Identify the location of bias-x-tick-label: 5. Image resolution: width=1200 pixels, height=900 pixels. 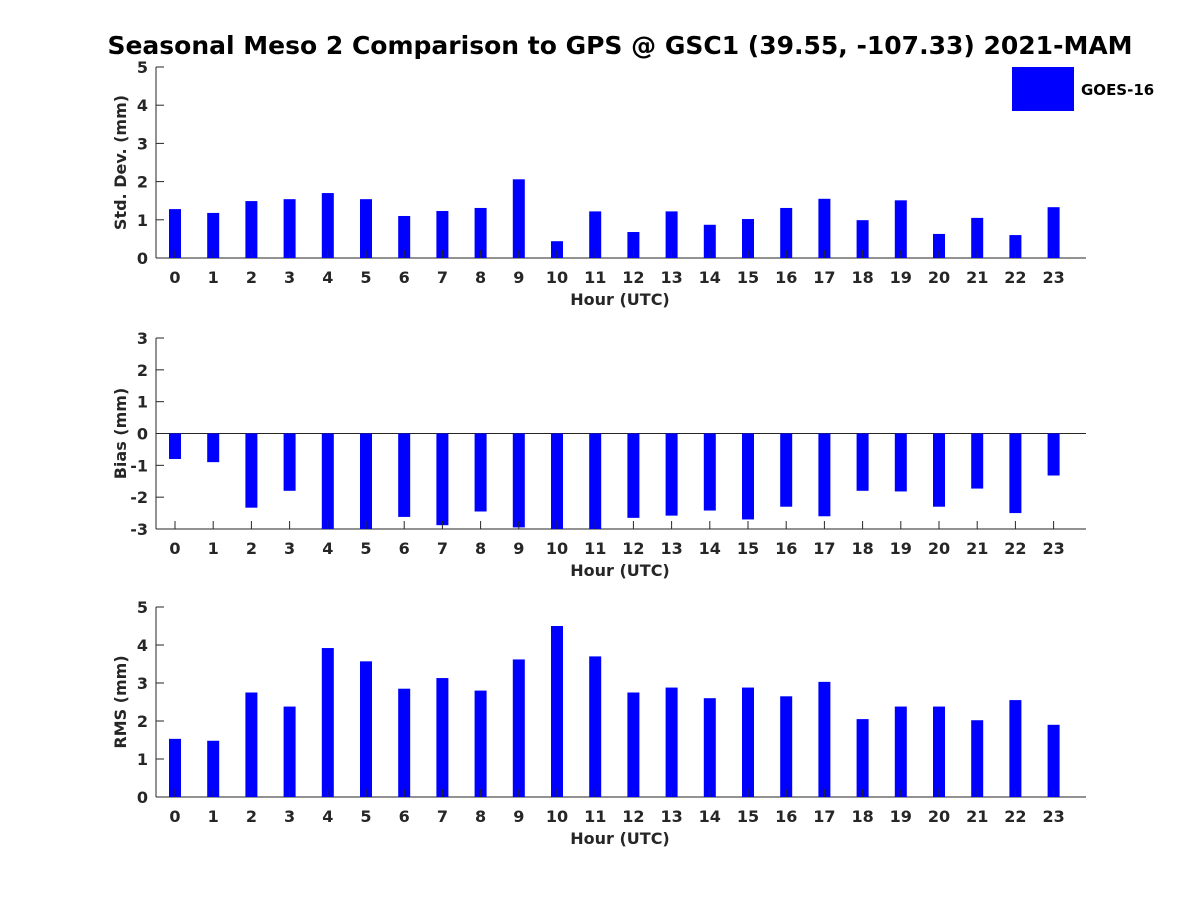
(365, 548).